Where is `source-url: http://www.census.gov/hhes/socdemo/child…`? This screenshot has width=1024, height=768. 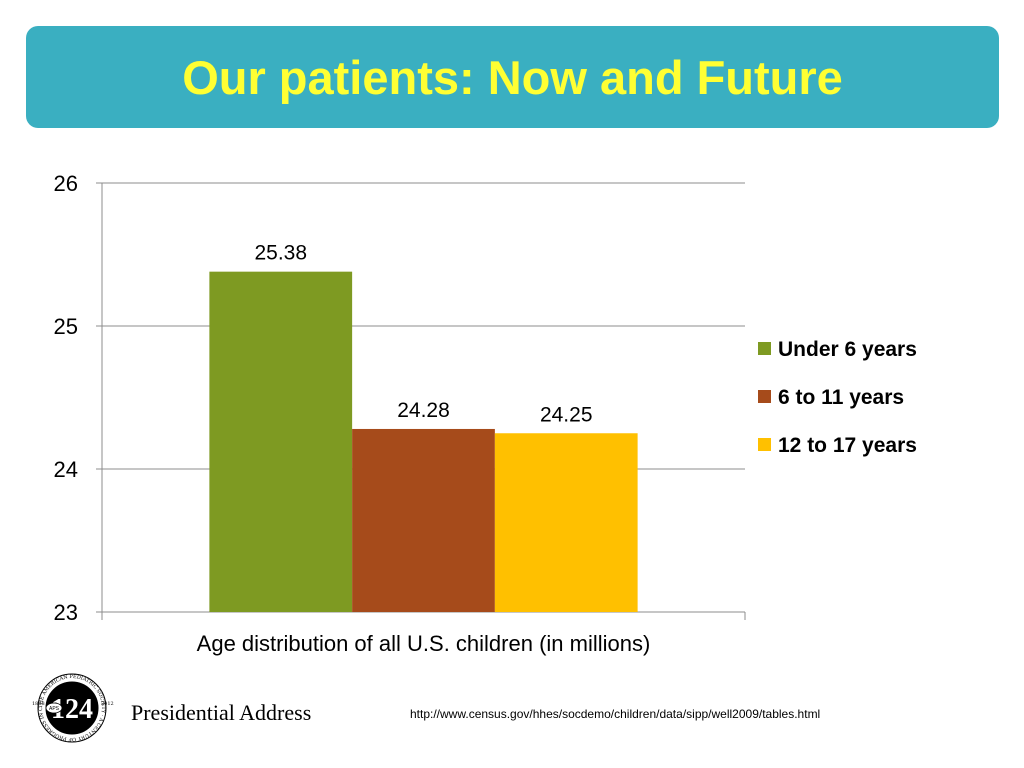 source-url: http://www.census.gov/hhes/socdemo/child… is located at coordinates (615, 714).